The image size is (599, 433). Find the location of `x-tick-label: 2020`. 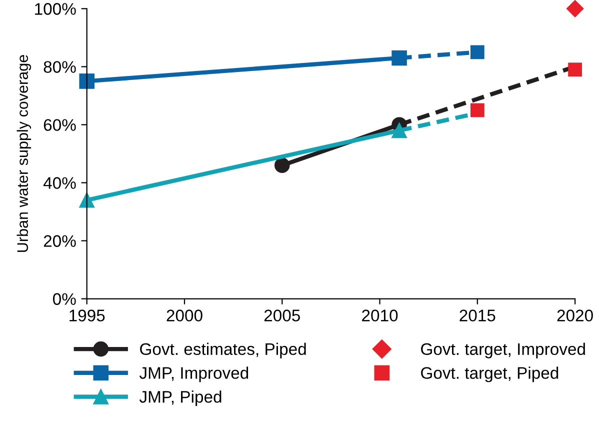

x-tick-label: 2020 is located at coordinates (575, 316).